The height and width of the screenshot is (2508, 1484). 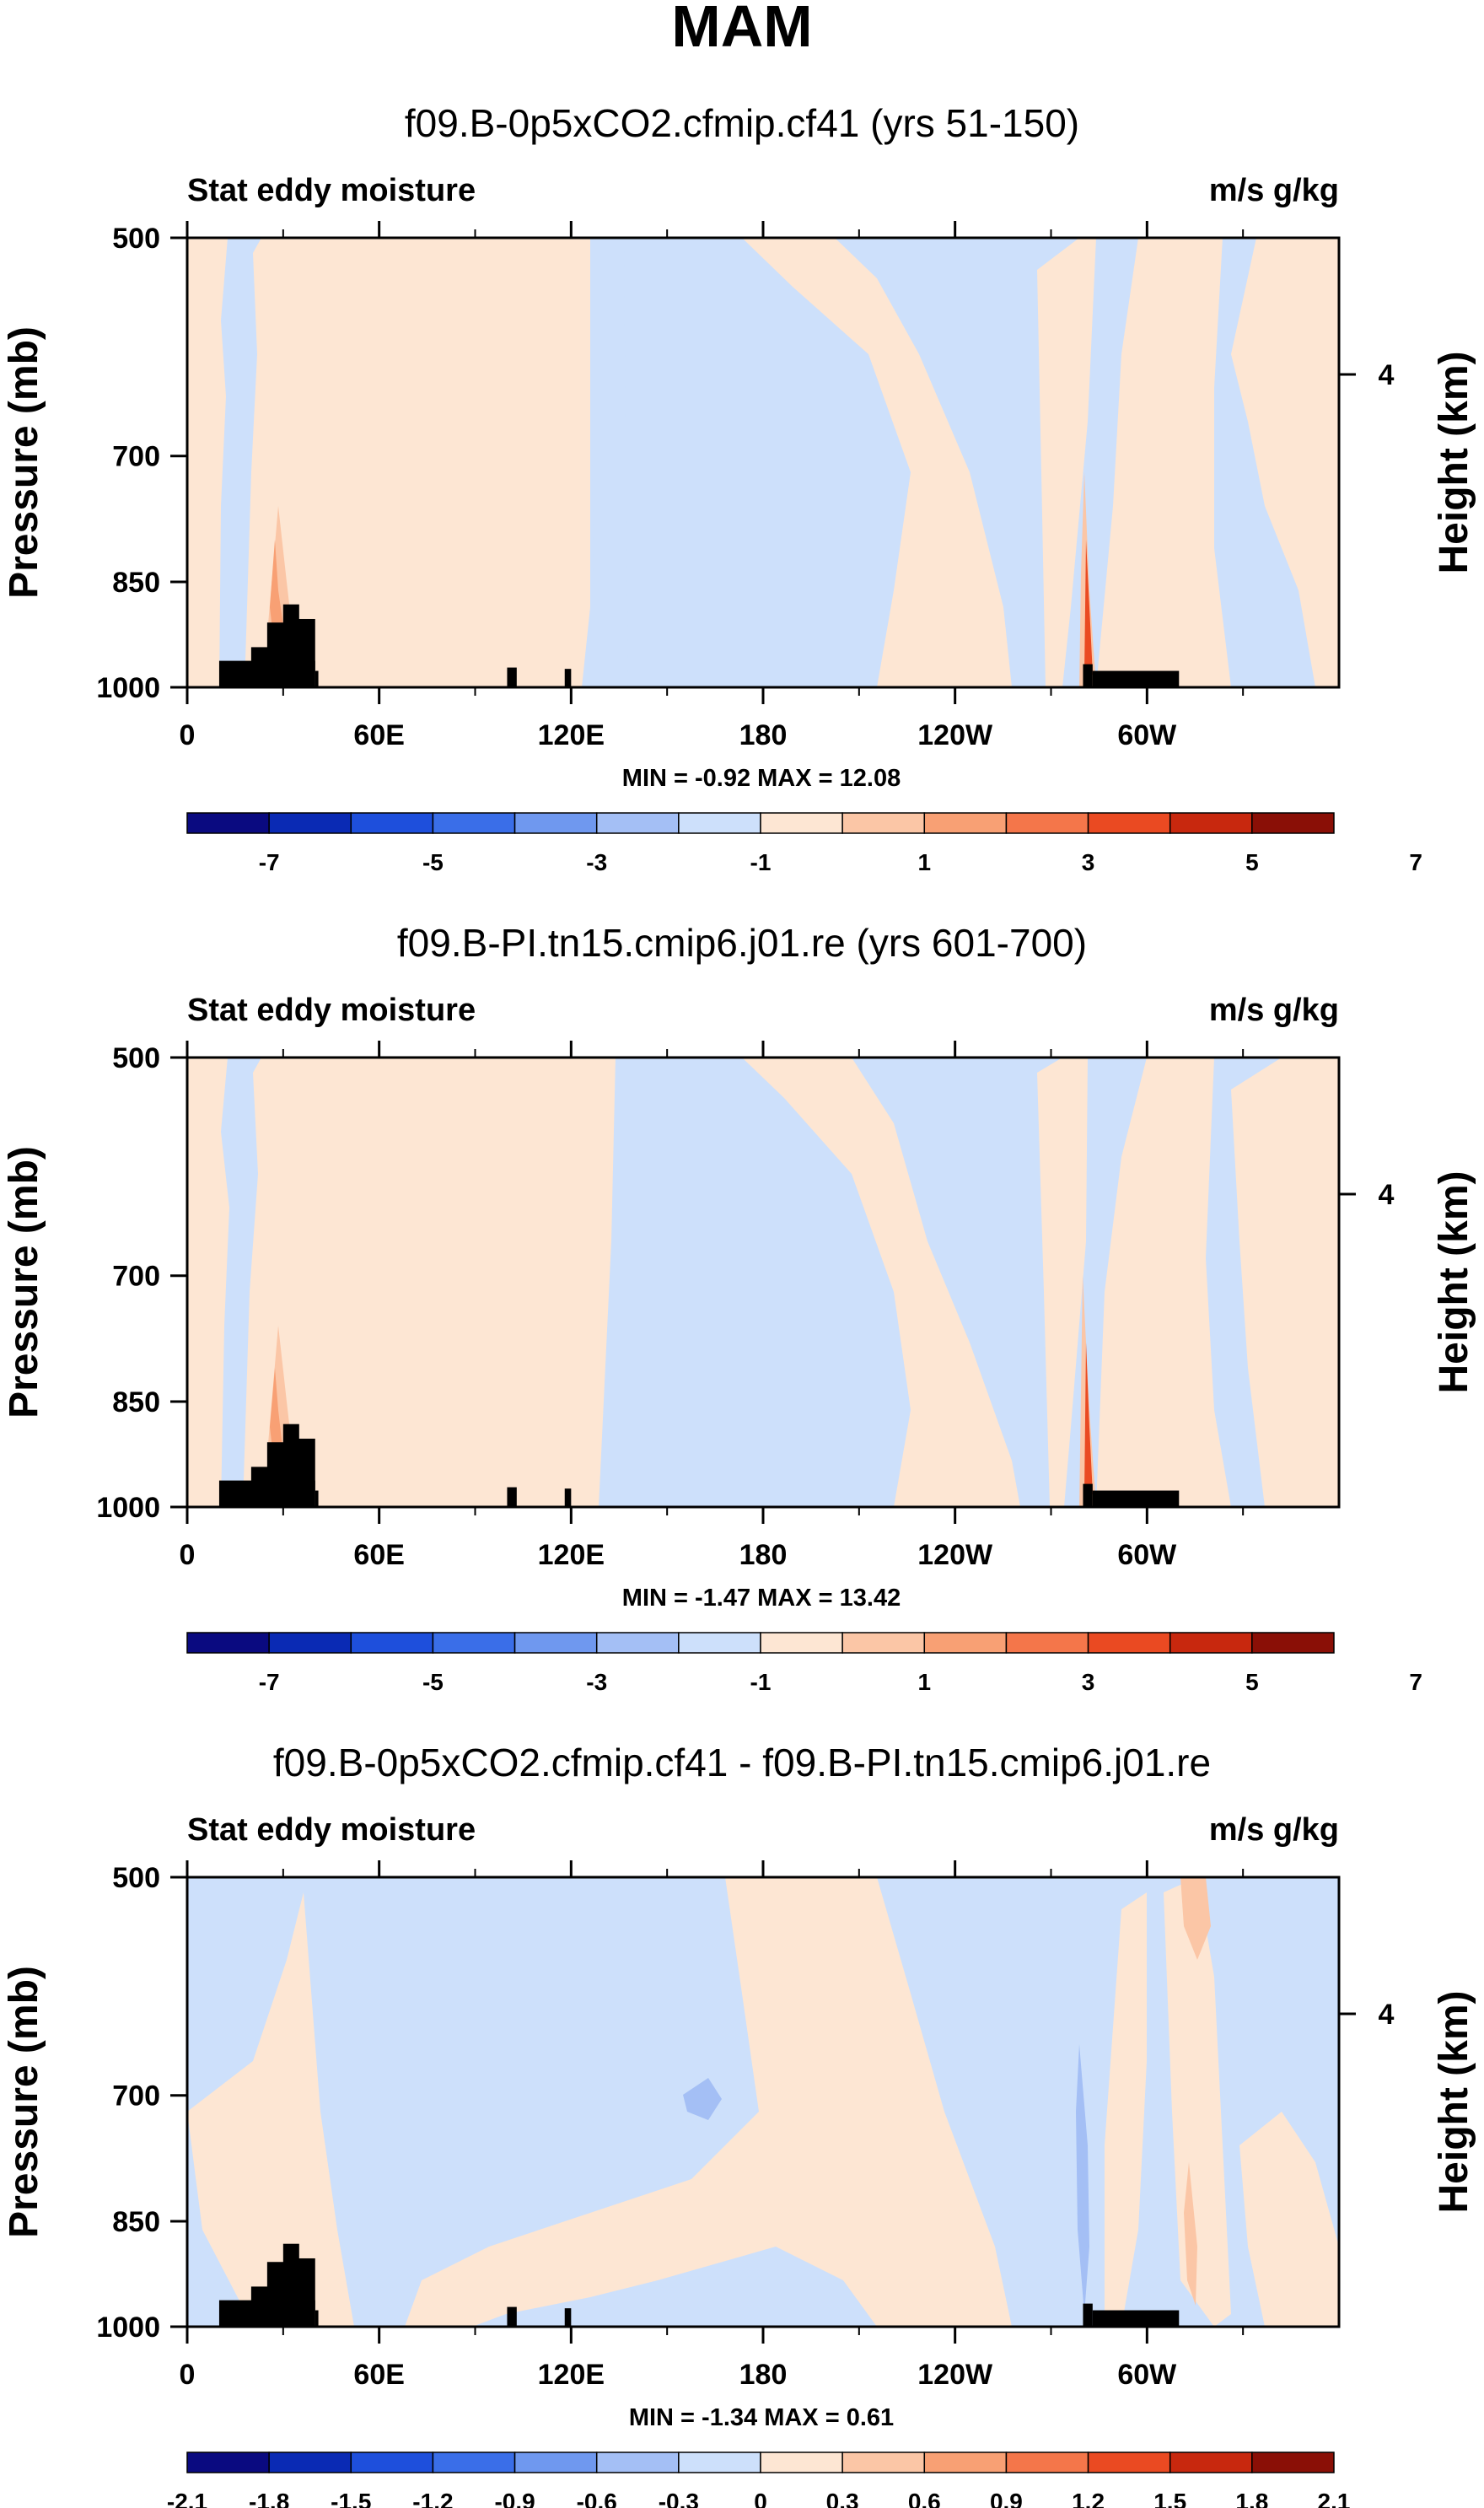 What do you see at coordinates (925, 2498) in the screenshot?
I see `colorbar-label: 0.6` at bounding box center [925, 2498].